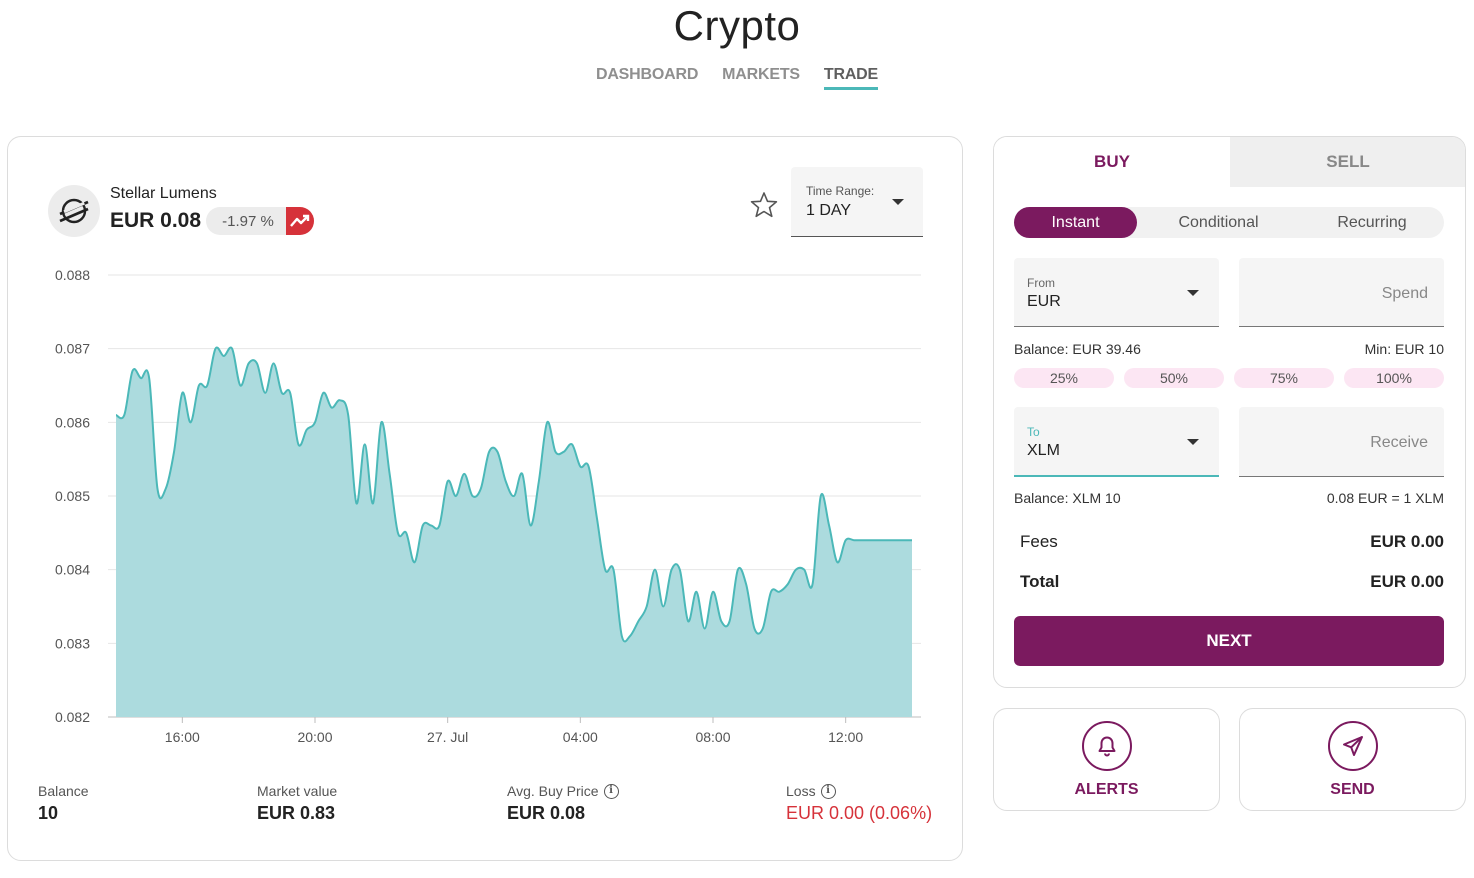 The image size is (1474, 878). Describe the element at coordinates (1040, 581) in the screenshot. I see `total-label: Total` at that location.